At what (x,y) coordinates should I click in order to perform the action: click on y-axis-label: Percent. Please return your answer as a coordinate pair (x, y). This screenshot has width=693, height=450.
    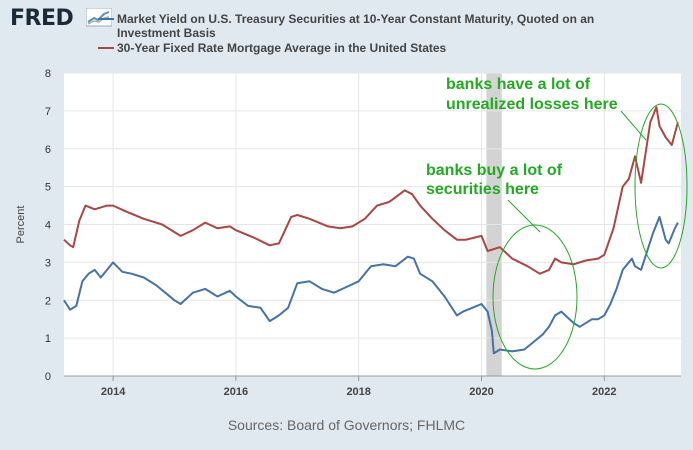
    Looking at the image, I should click on (21, 225).